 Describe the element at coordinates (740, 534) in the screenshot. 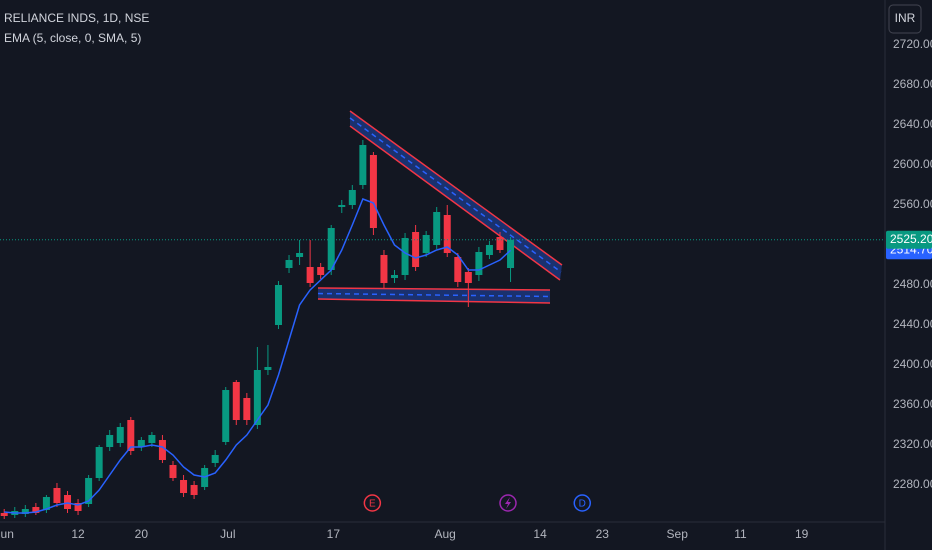

I see `x-tick-label: 11` at that location.